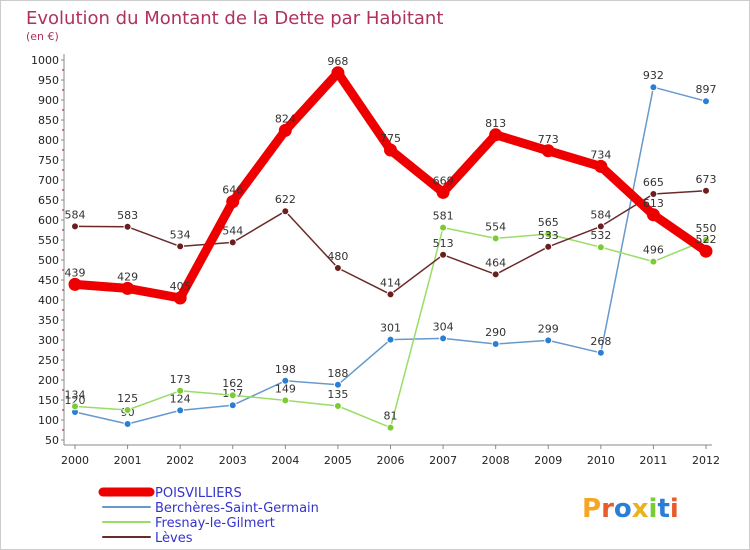  Describe the element at coordinates (495, 332) in the screenshot. I see `data-label: 290` at that location.